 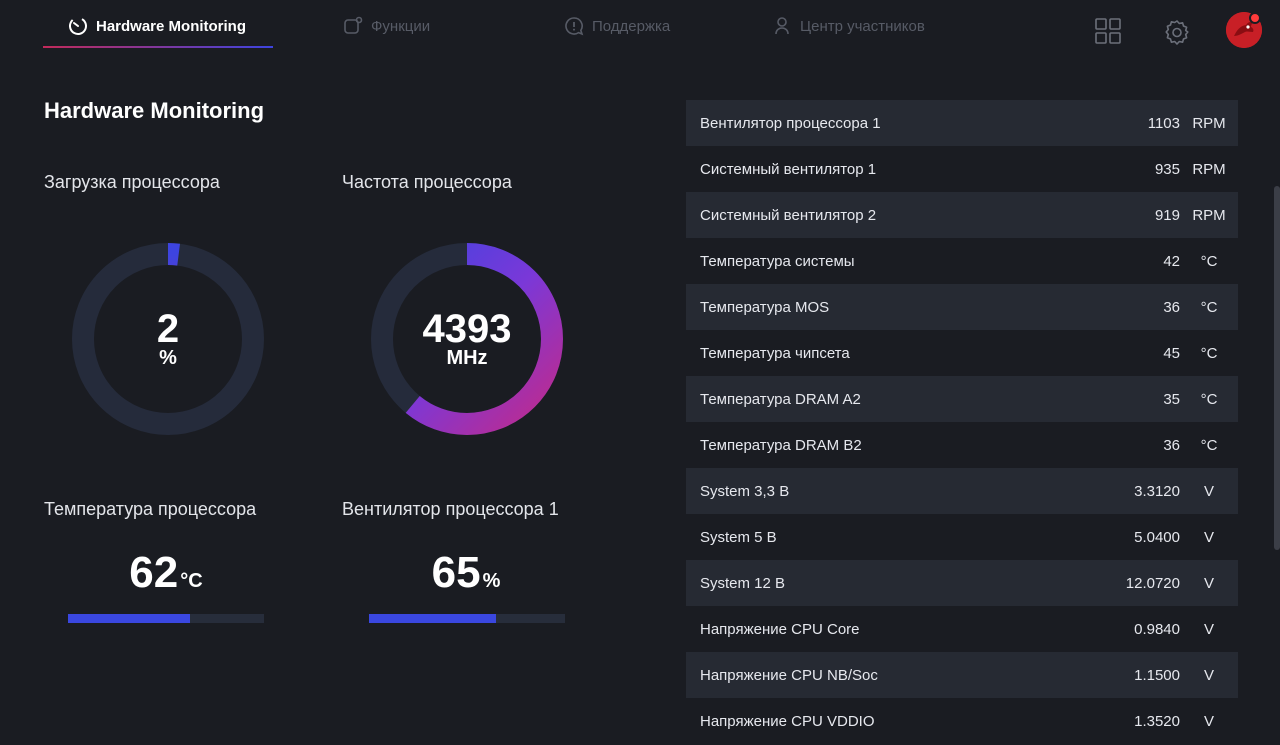 I want to click on cpu-freq-value: 4393, so click(x=467, y=329).